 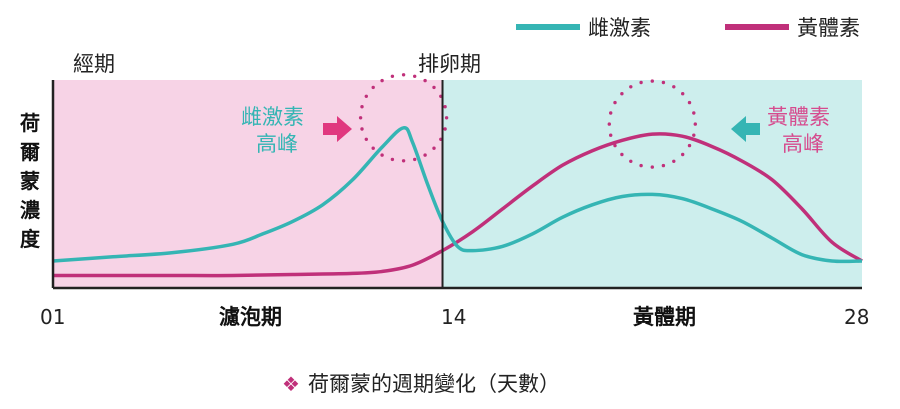 What do you see at coordinates (94, 64) in the screenshot?
I see `phase-label-menstruation: 經期` at bounding box center [94, 64].